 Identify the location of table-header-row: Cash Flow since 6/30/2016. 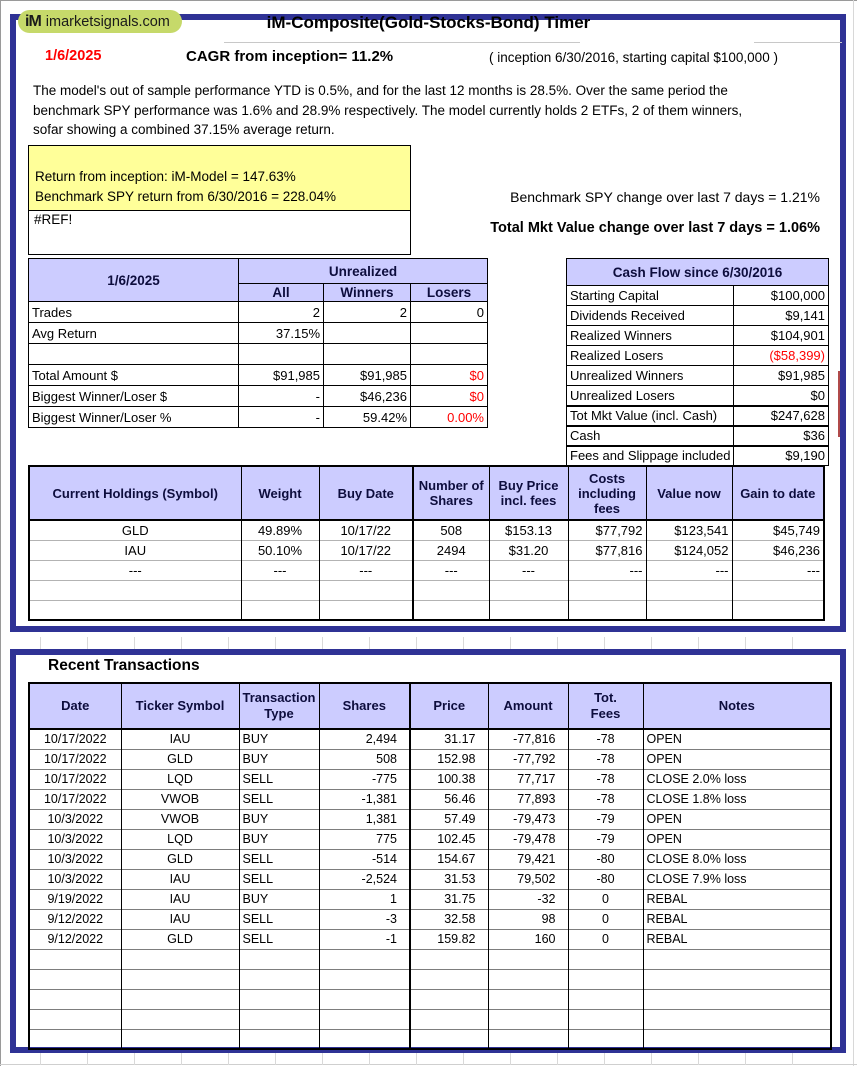
(697, 272).